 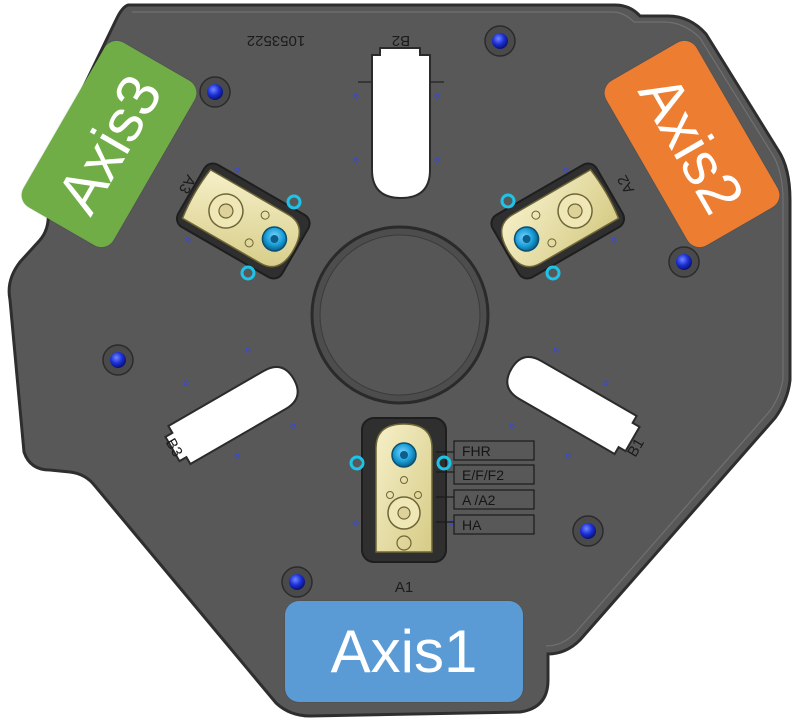 What do you see at coordinates (626, 184) in the screenshot?
I see `engraving-a2: A2` at bounding box center [626, 184].